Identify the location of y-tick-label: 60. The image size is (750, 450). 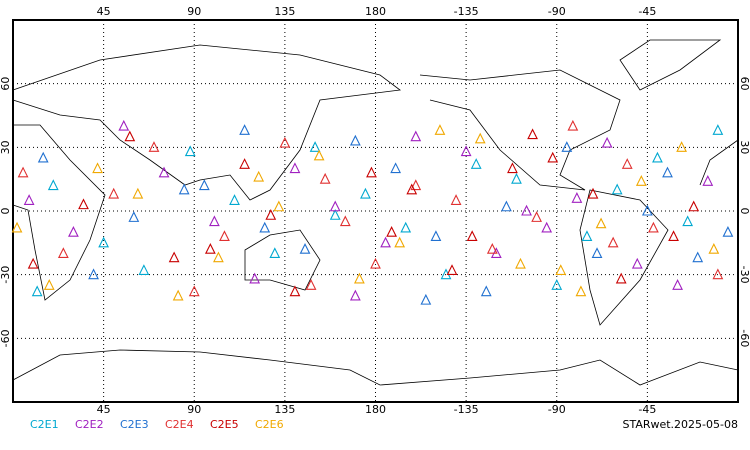
(6, 84).